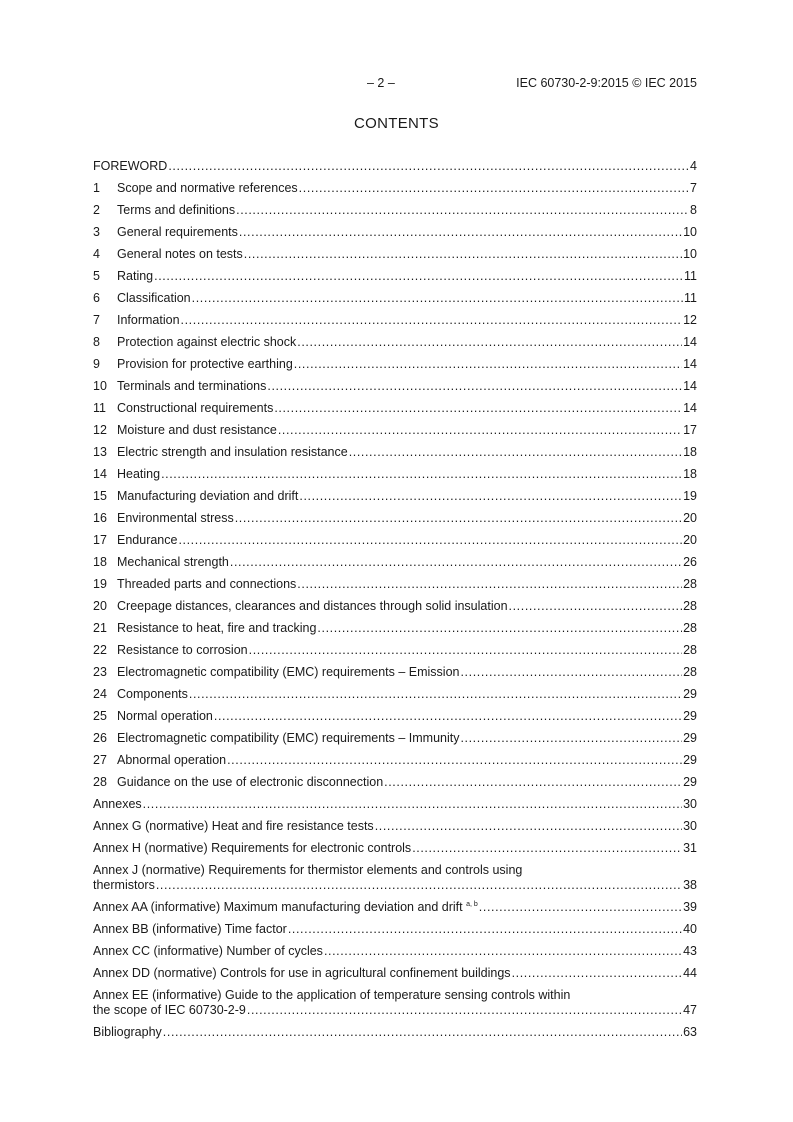  What do you see at coordinates (395, 804) in the screenshot?
I see `toc-annex-entry: Annexes 30` at bounding box center [395, 804].